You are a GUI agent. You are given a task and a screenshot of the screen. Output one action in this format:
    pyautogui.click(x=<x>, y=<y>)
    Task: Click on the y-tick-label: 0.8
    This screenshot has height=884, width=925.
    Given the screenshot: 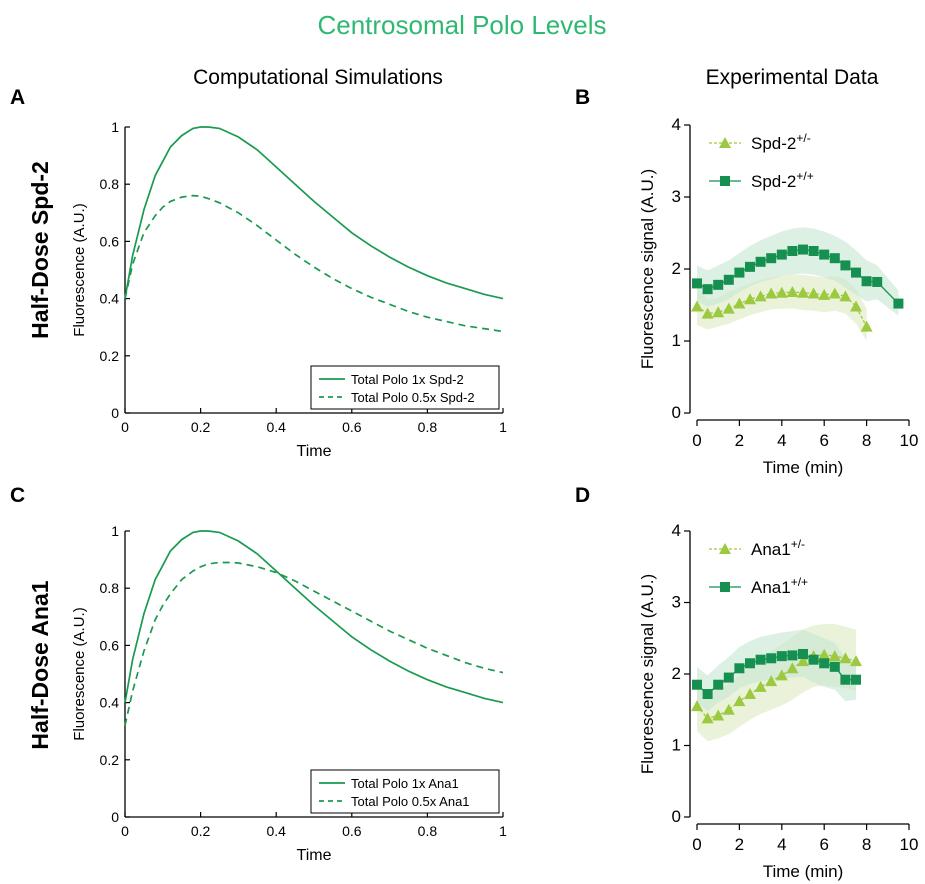 What is the action you would take?
    pyautogui.click(x=110, y=184)
    